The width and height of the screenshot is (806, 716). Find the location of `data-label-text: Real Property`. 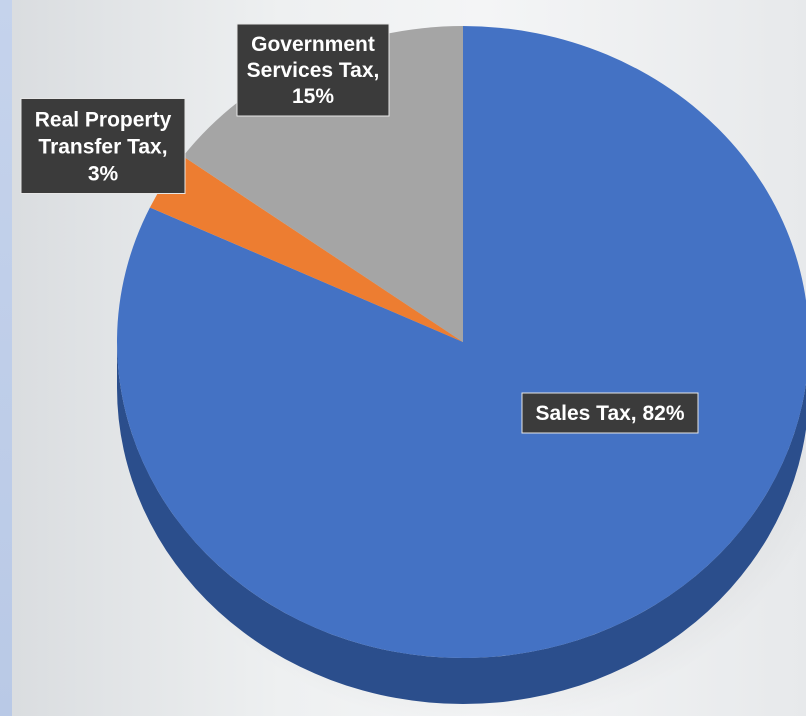

data-label-text: Real Property is located at coordinates (103, 120).